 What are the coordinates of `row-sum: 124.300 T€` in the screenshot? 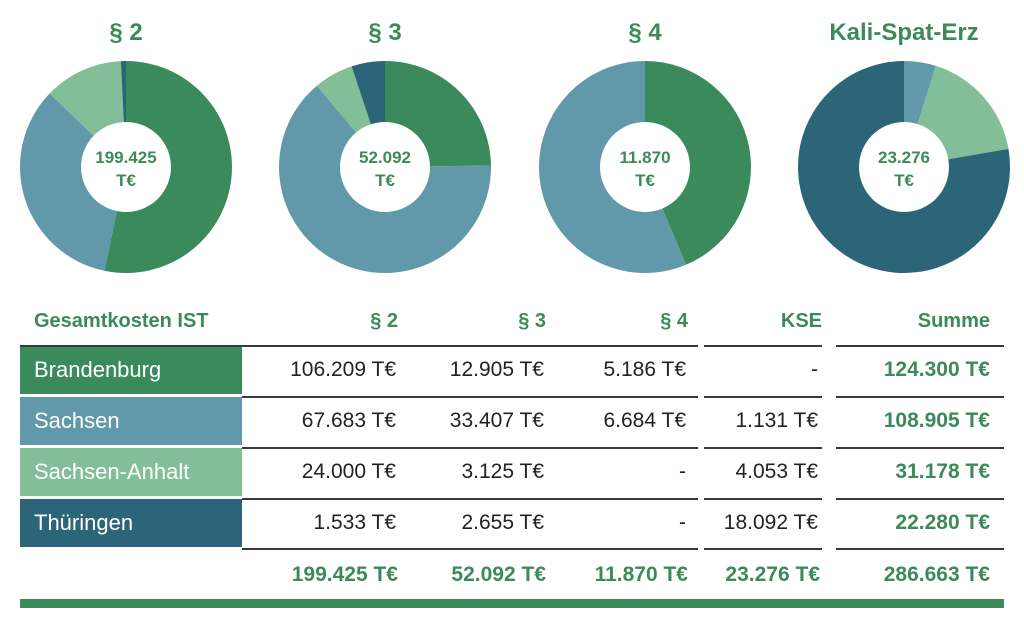 It's located at (936, 369).